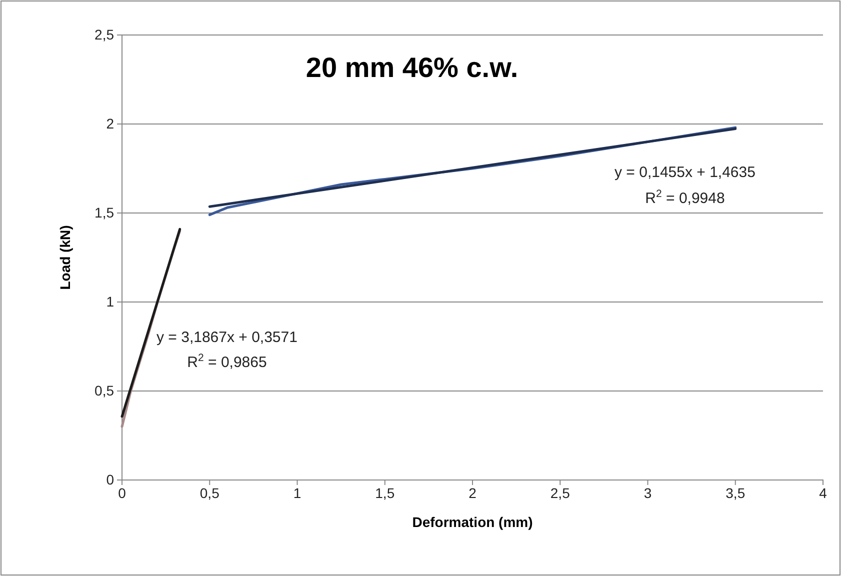  What do you see at coordinates (227, 361) in the screenshot?
I see `annotation: R$^{2}$ = 0,9865` at bounding box center [227, 361].